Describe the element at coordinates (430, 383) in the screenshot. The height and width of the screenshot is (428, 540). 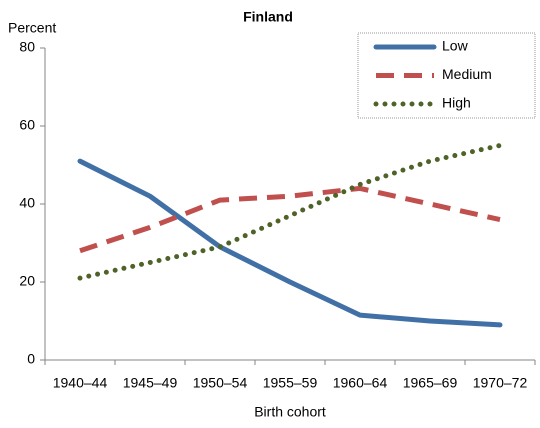
I see `x-tick-label: 1965–69` at that location.